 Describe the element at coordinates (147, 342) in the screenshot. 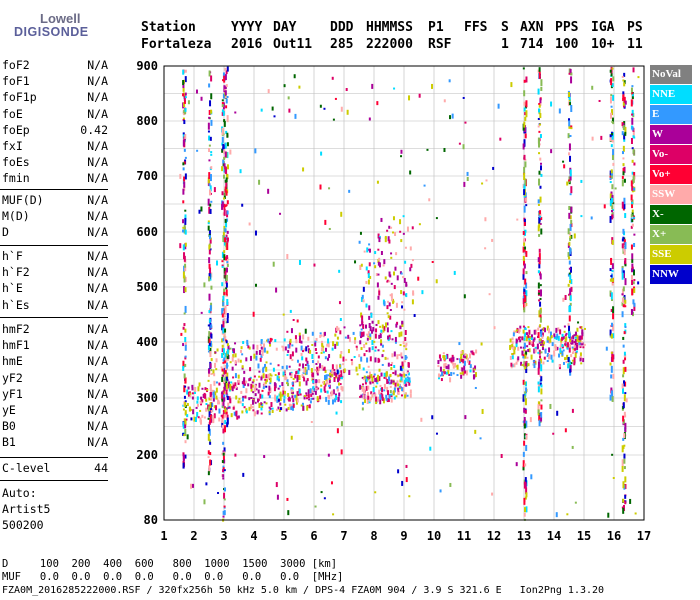

I see `y-tick-label: 400` at that location.